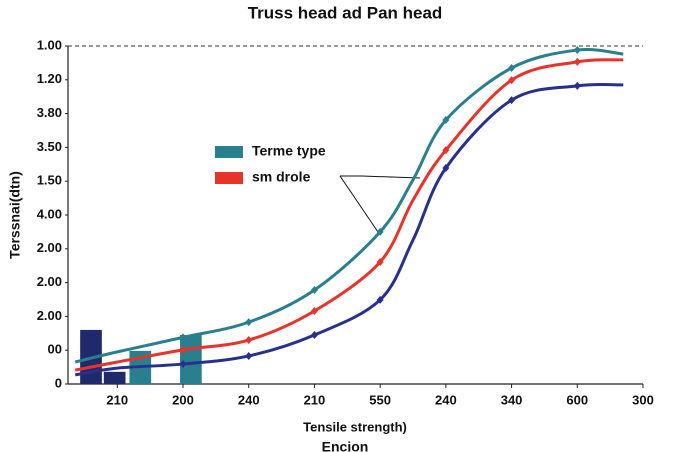  I want to click on x-tick-label: 550, so click(380, 399).